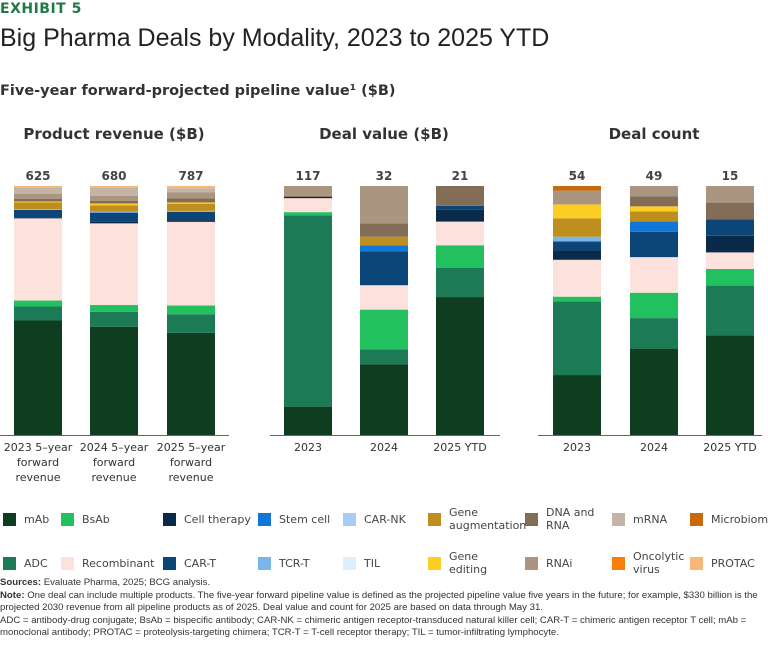 The height and width of the screenshot is (670, 768). I want to click on legend-label: Recombinant, so click(118, 563).